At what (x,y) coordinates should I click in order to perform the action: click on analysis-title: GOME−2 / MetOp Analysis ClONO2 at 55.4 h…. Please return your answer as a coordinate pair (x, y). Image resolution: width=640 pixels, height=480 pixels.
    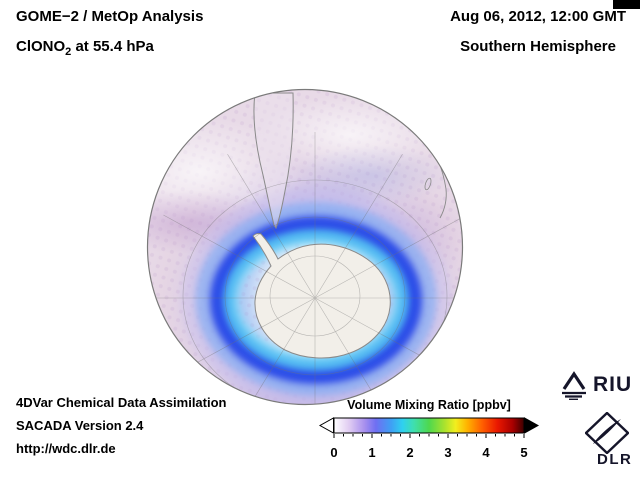
    Looking at the image, I should click on (109, 40).